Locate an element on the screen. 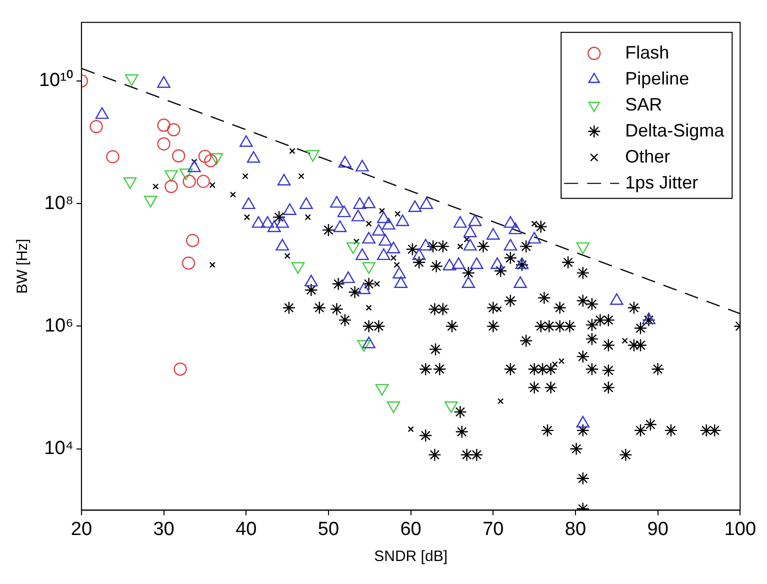 The height and width of the screenshot is (584, 767). y-tick-label: 10¹⁰ is located at coordinates (56, 80).